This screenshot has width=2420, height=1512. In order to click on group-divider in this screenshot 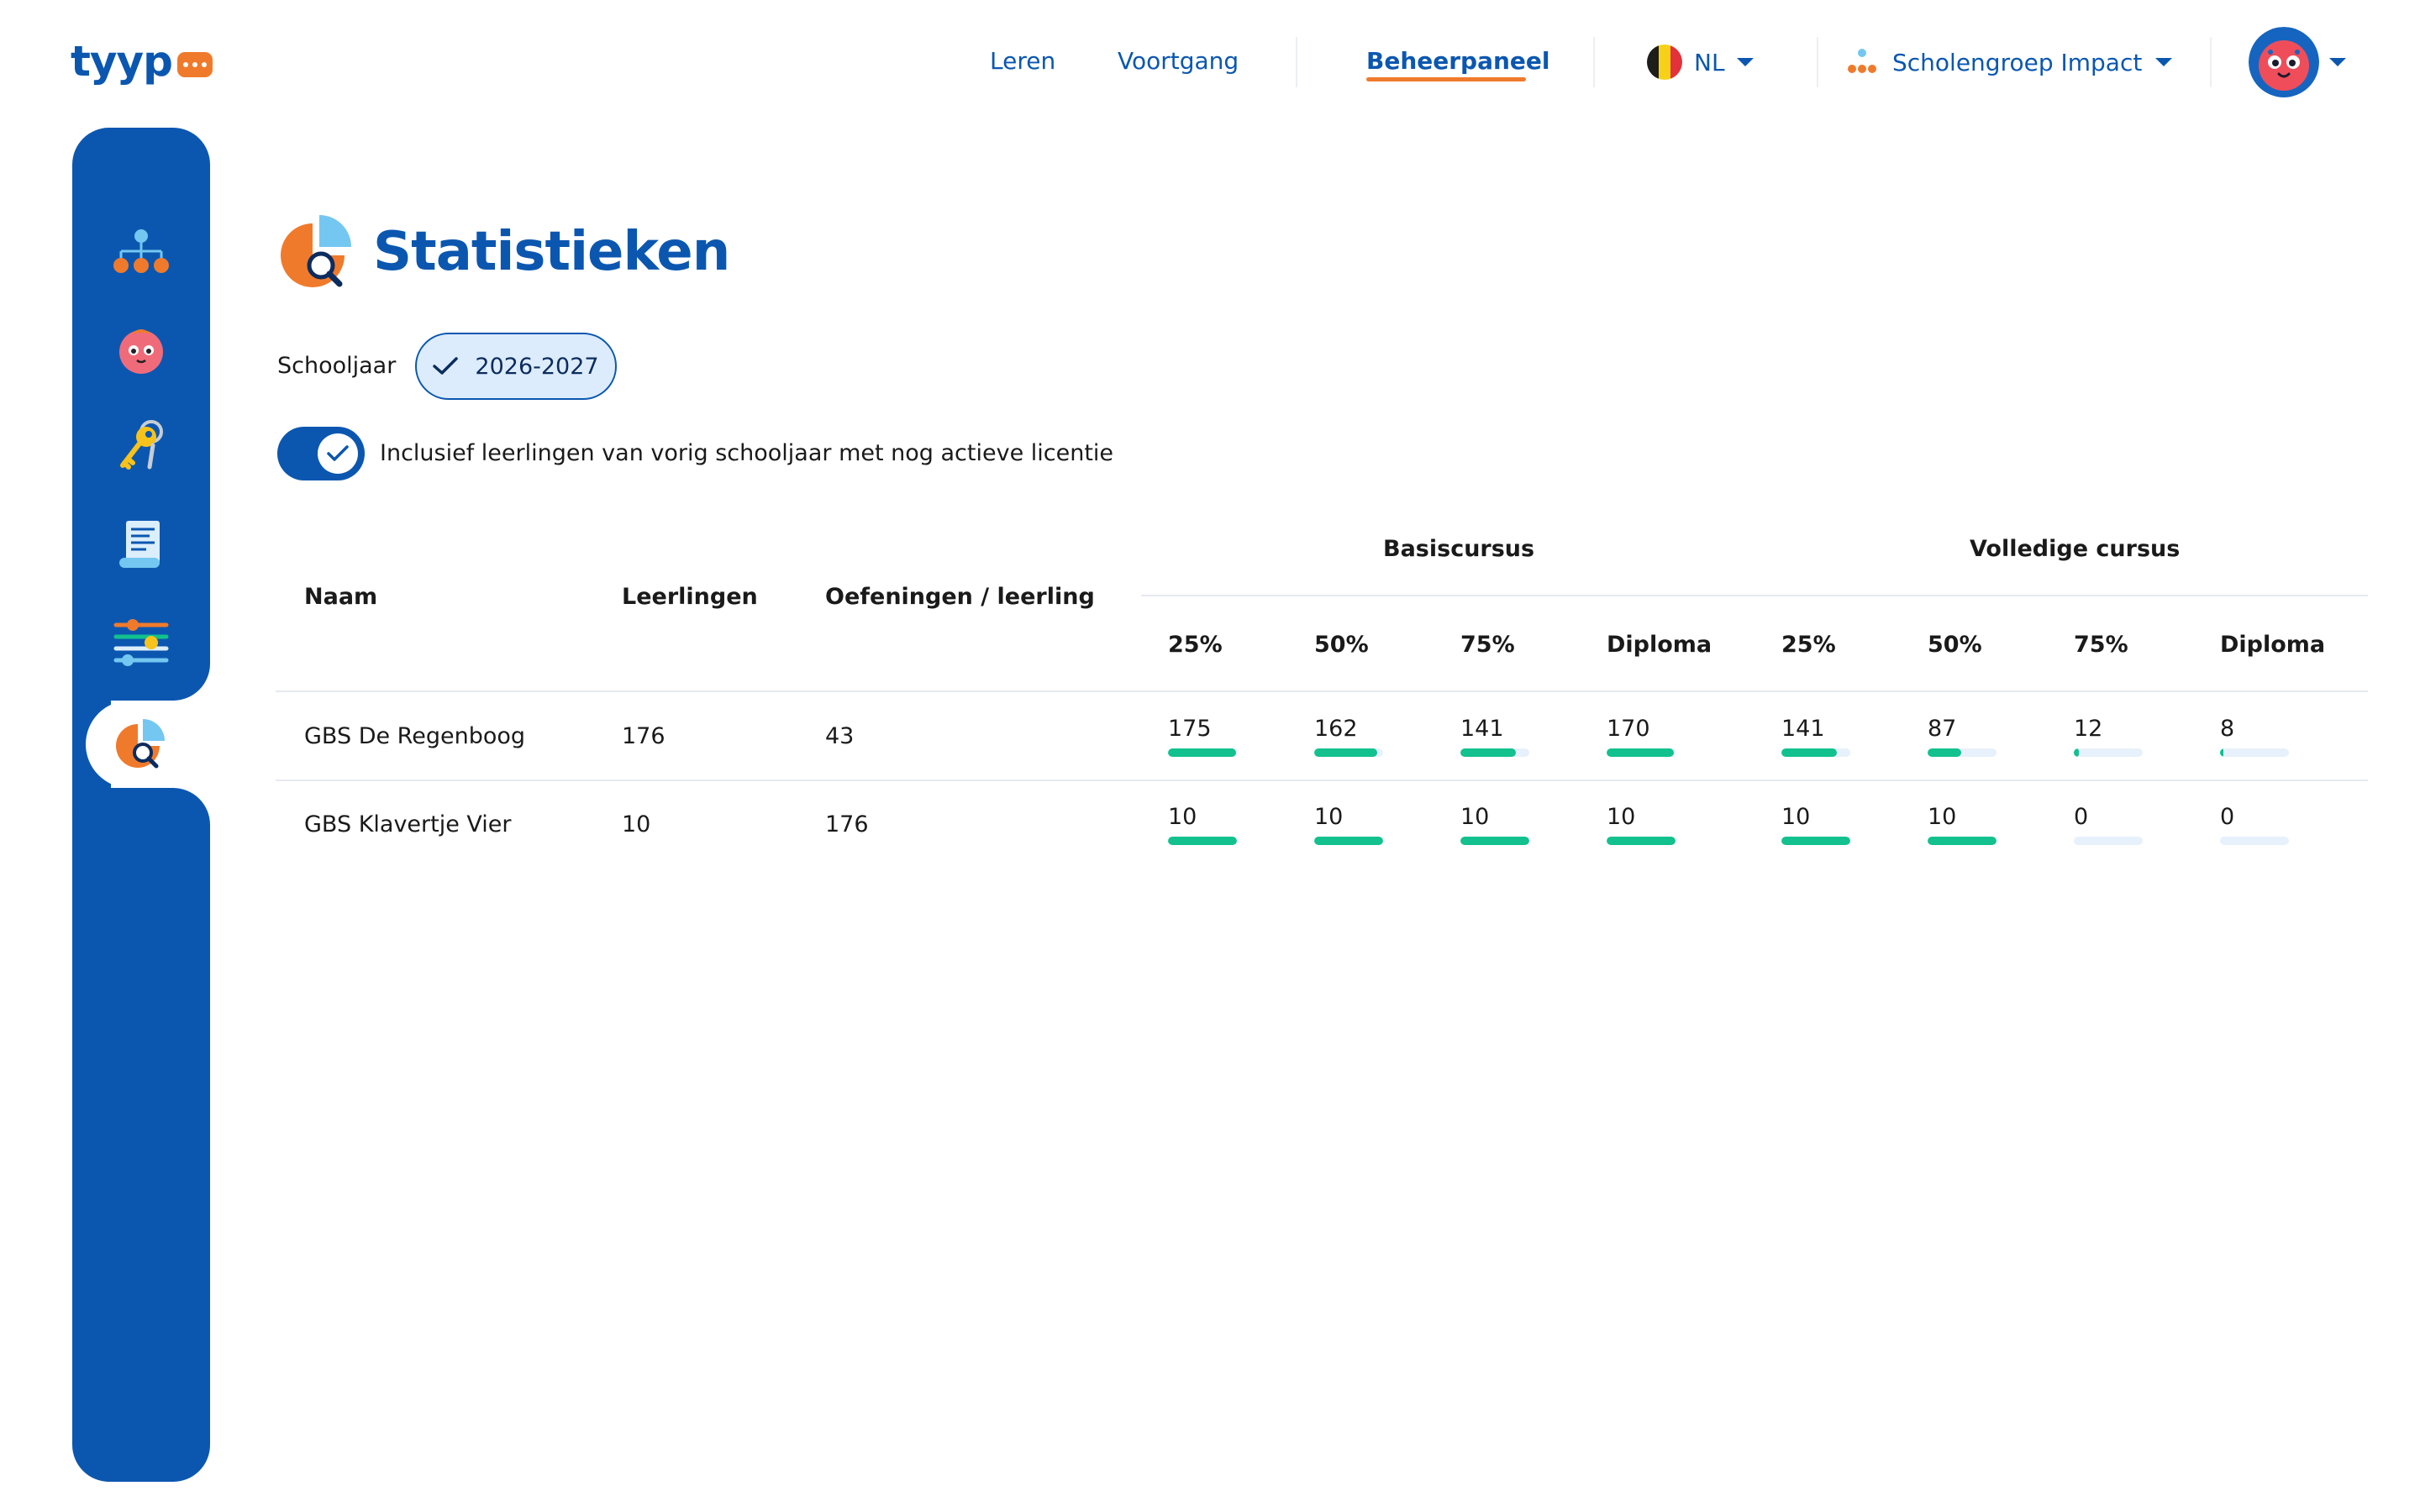, I will do `click(1754, 595)`.